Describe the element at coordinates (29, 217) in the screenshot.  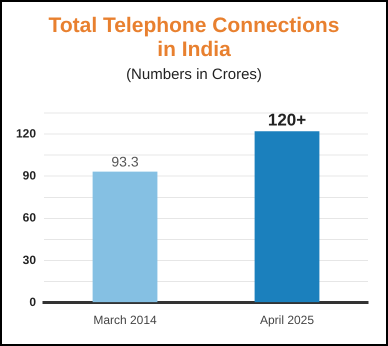
I see `y-tick-label: 60` at that location.